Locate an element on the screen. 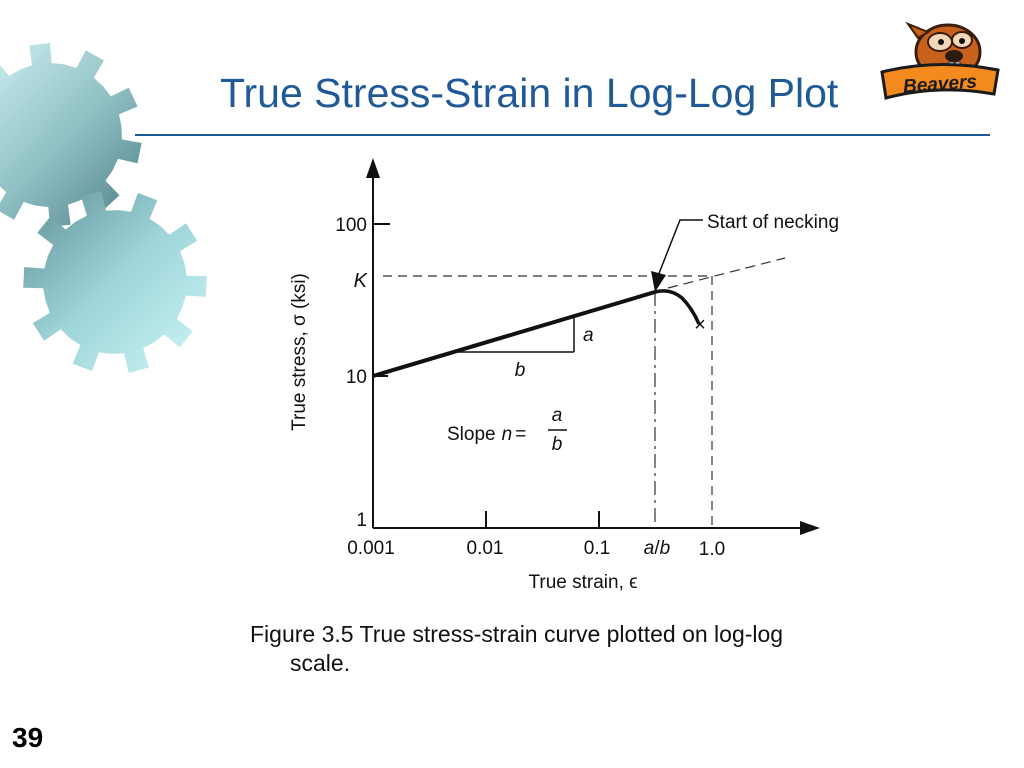  slide-title: True Stress-Strain in Log-Log Plot is located at coordinates (529, 93).